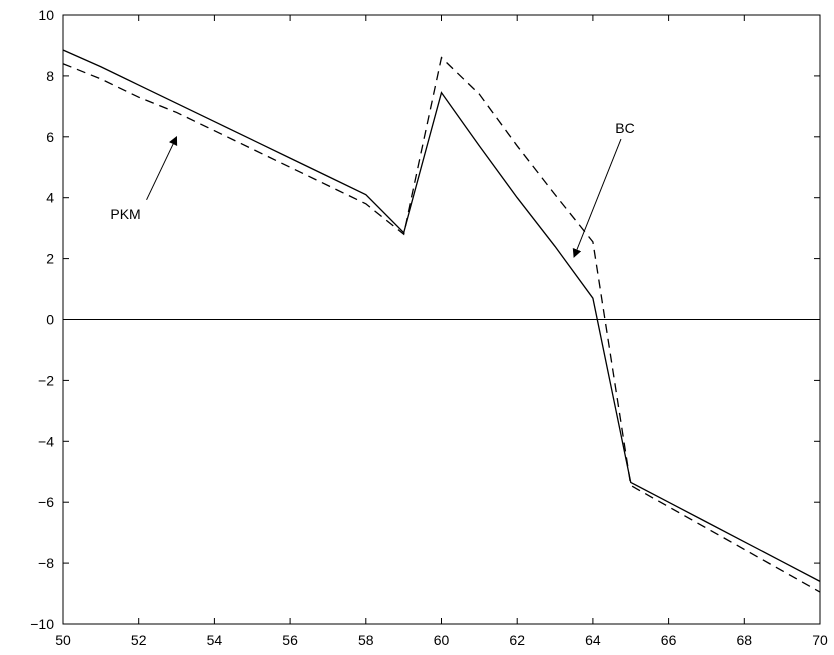 This screenshot has height=655, width=834. What do you see at coordinates (290, 640) in the screenshot?
I see `x-tick-label: 56` at bounding box center [290, 640].